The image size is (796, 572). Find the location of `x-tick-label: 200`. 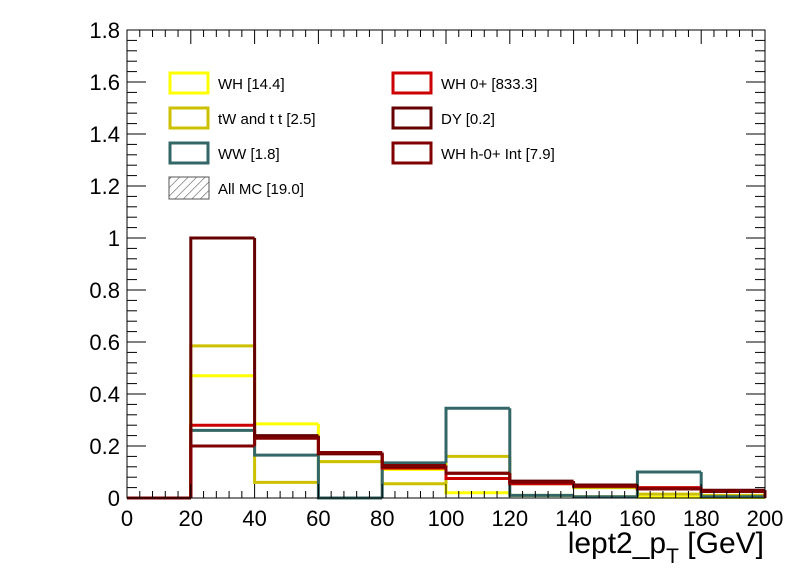

x-tick-label: 200 is located at coordinates (765, 518).